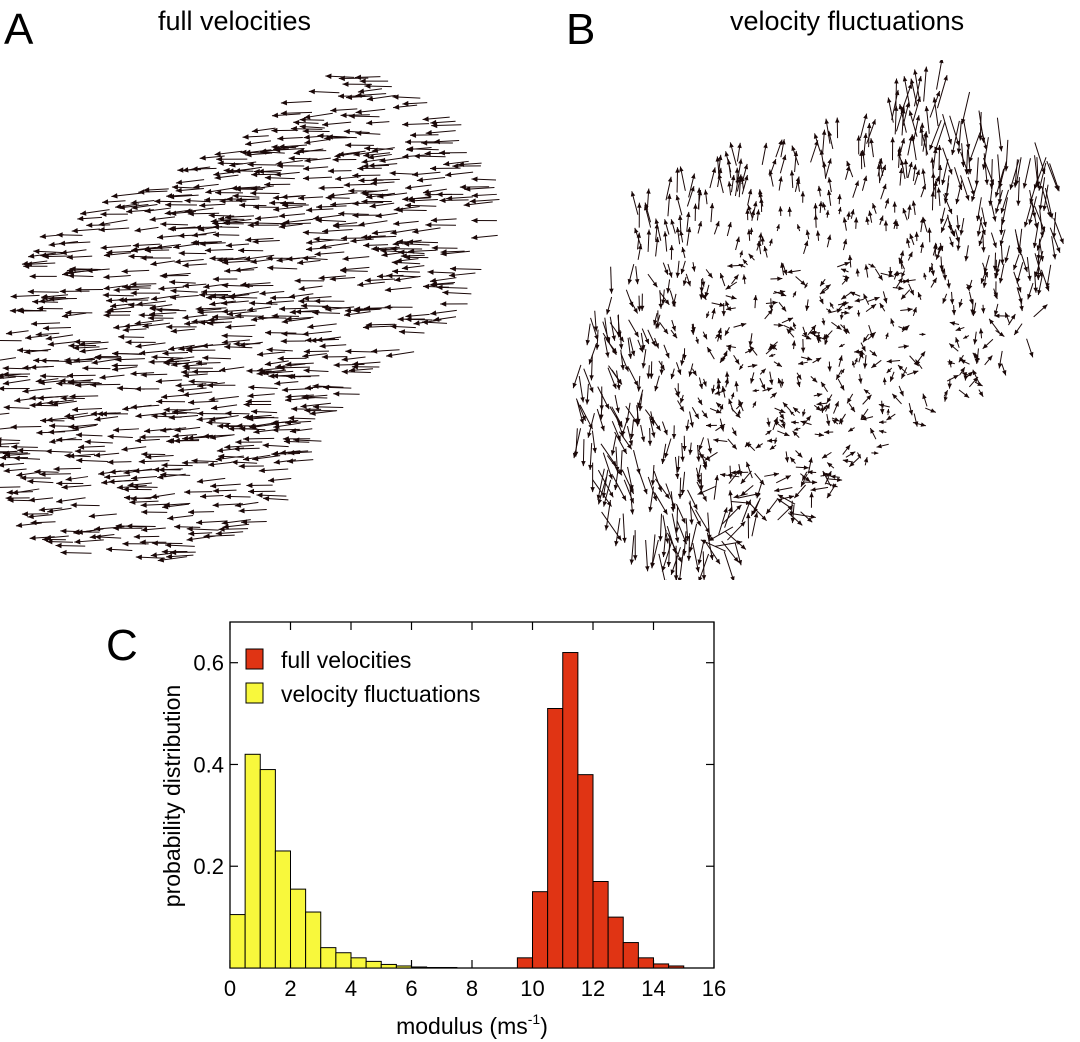  Describe the element at coordinates (290, 988) in the screenshot. I see `x-tick-label: 2` at that location.